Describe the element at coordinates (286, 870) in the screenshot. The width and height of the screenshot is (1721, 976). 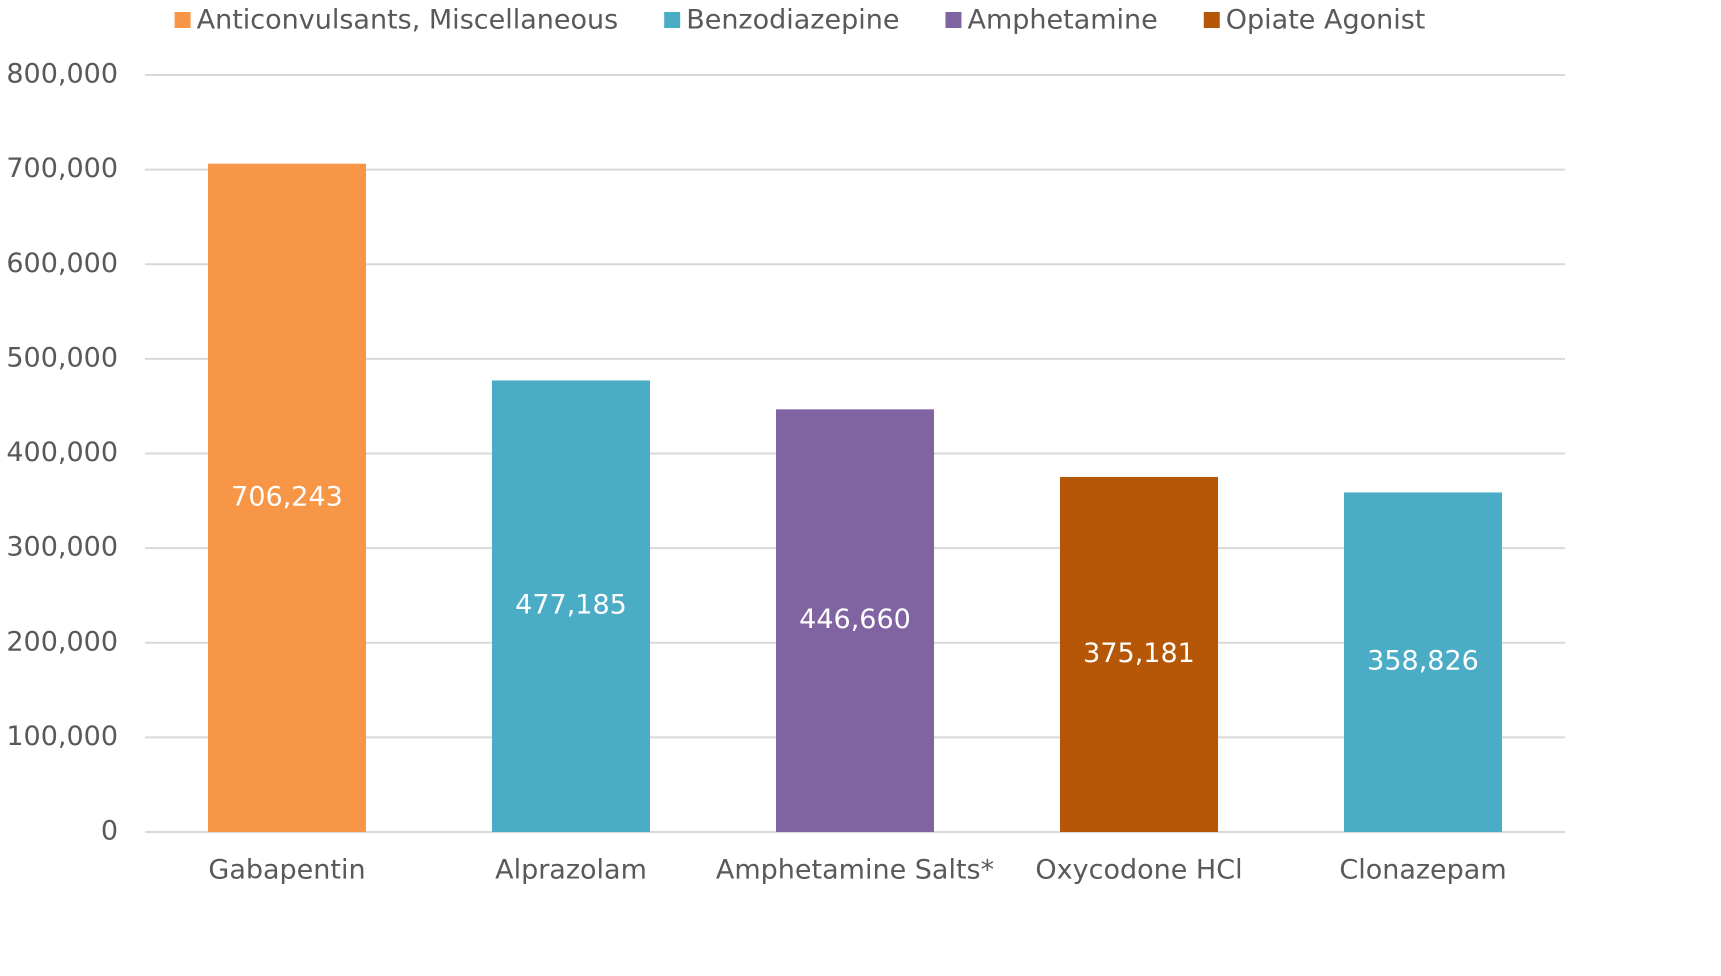
I see `x-tick-label: Gabapentin` at that location.